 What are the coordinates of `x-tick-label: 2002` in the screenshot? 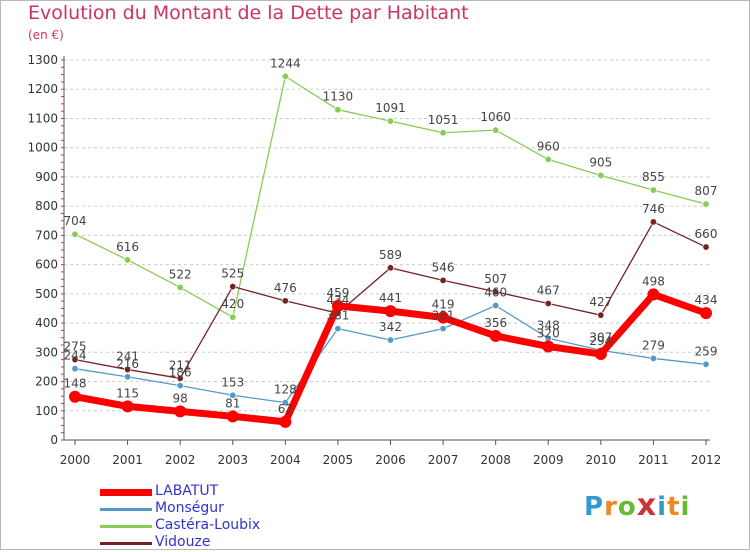 It's located at (180, 460).